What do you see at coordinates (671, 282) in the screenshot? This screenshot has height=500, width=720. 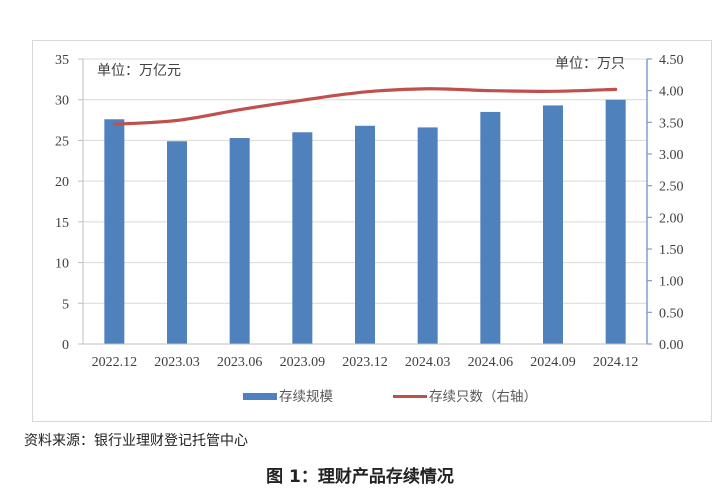 I see `right-tick-label: 1.00` at bounding box center [671, 282].